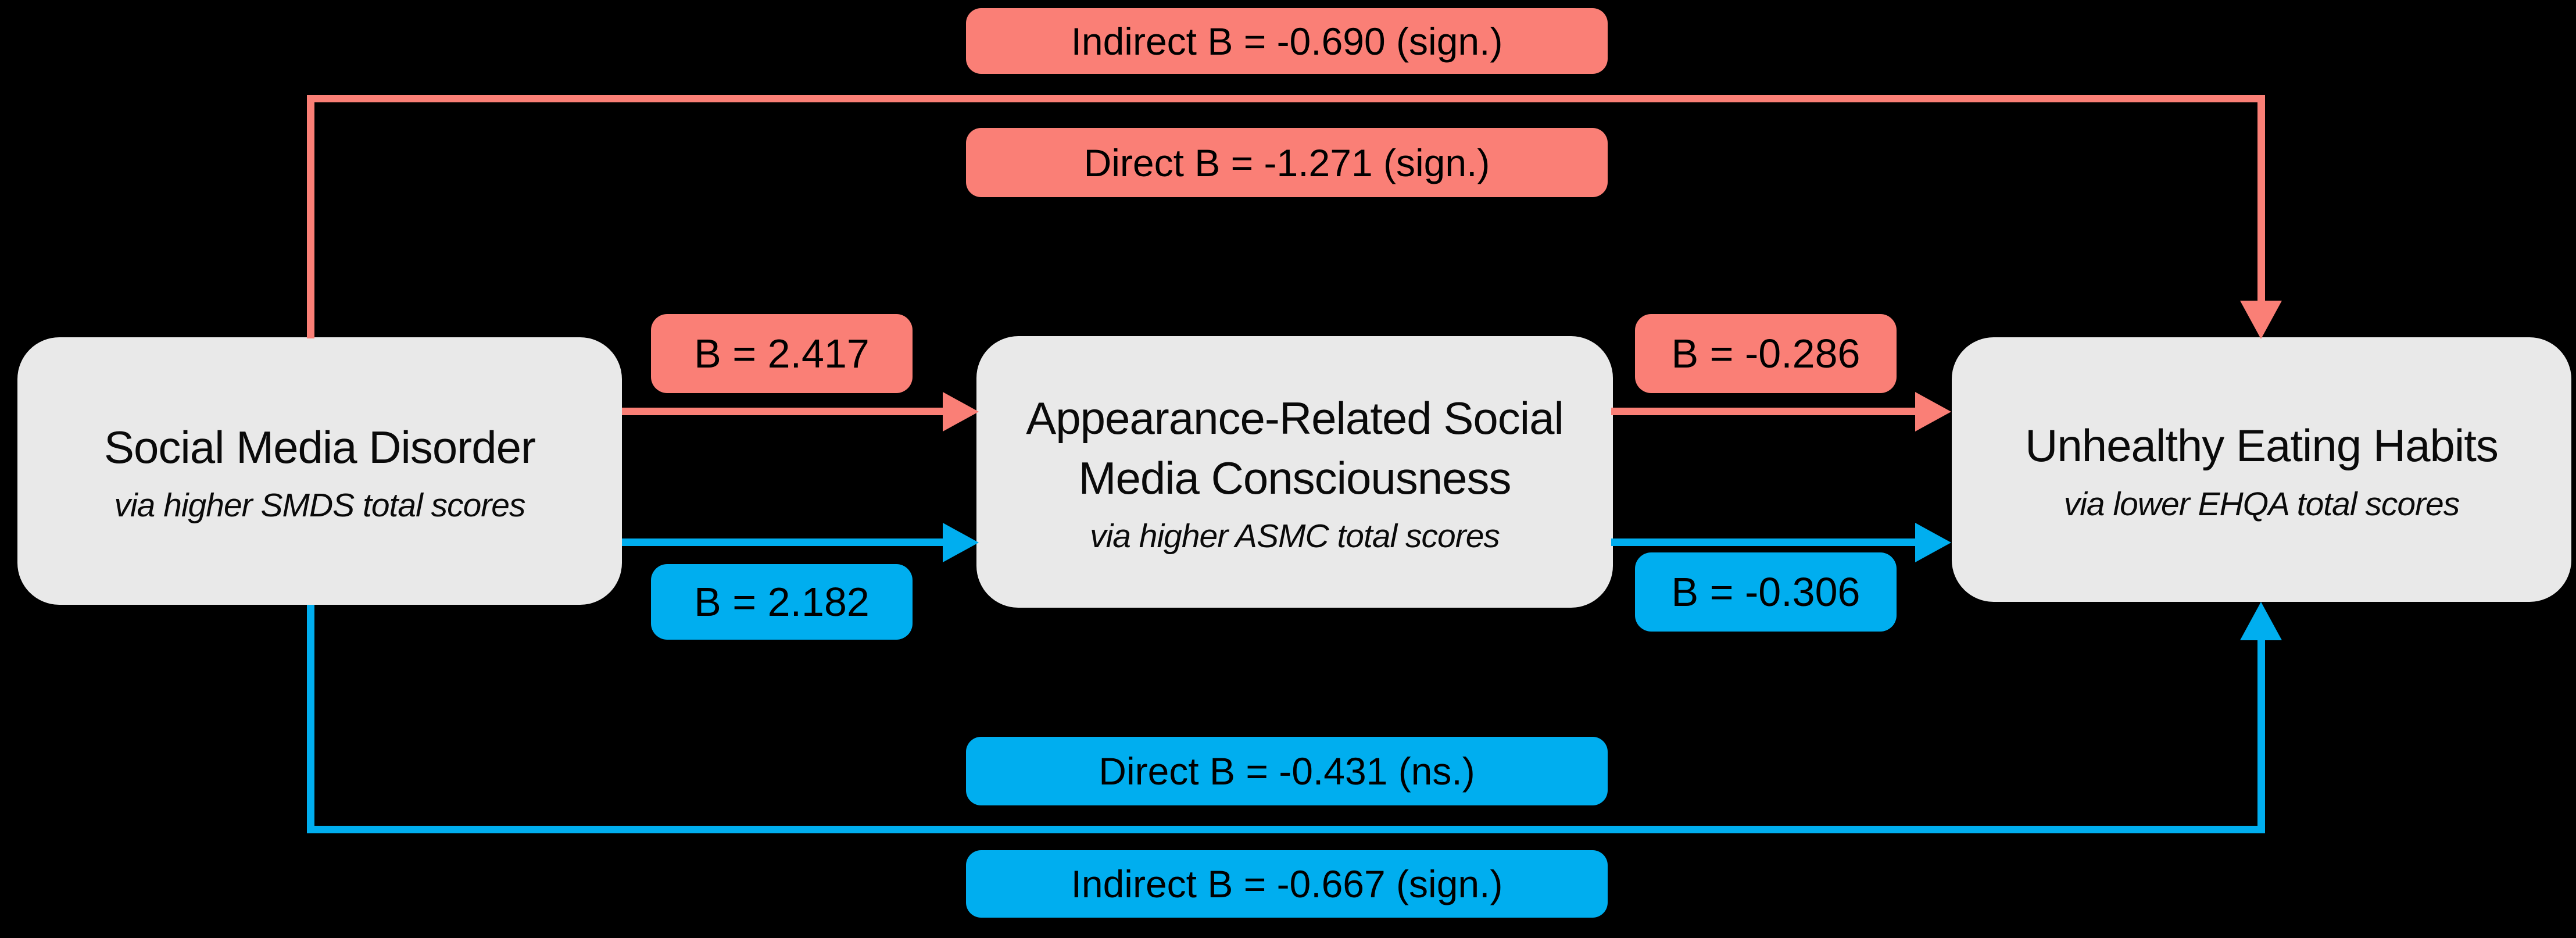  I want to click on red-b-path-arrowhead-icon, so click(1933, 411).